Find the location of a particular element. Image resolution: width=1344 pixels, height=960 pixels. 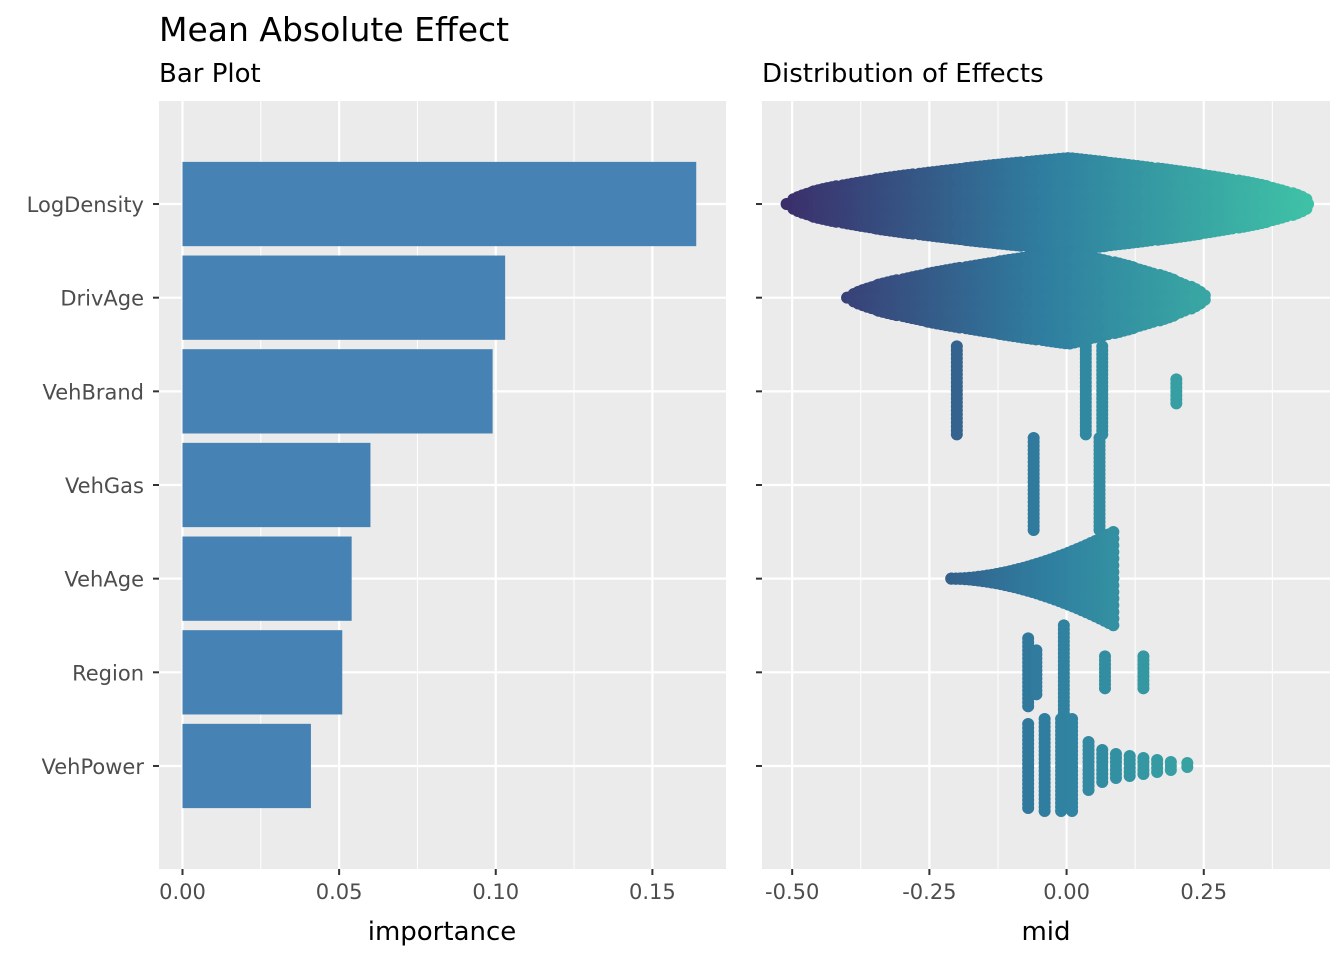

bar-y-tick-label: VehAge is located at coordinates (104, 580).